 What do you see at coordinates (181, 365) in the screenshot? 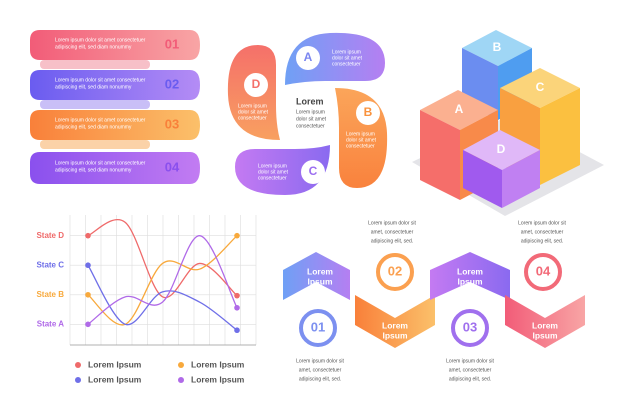
I see `legend-swatch` at bounding box center [181, 365].